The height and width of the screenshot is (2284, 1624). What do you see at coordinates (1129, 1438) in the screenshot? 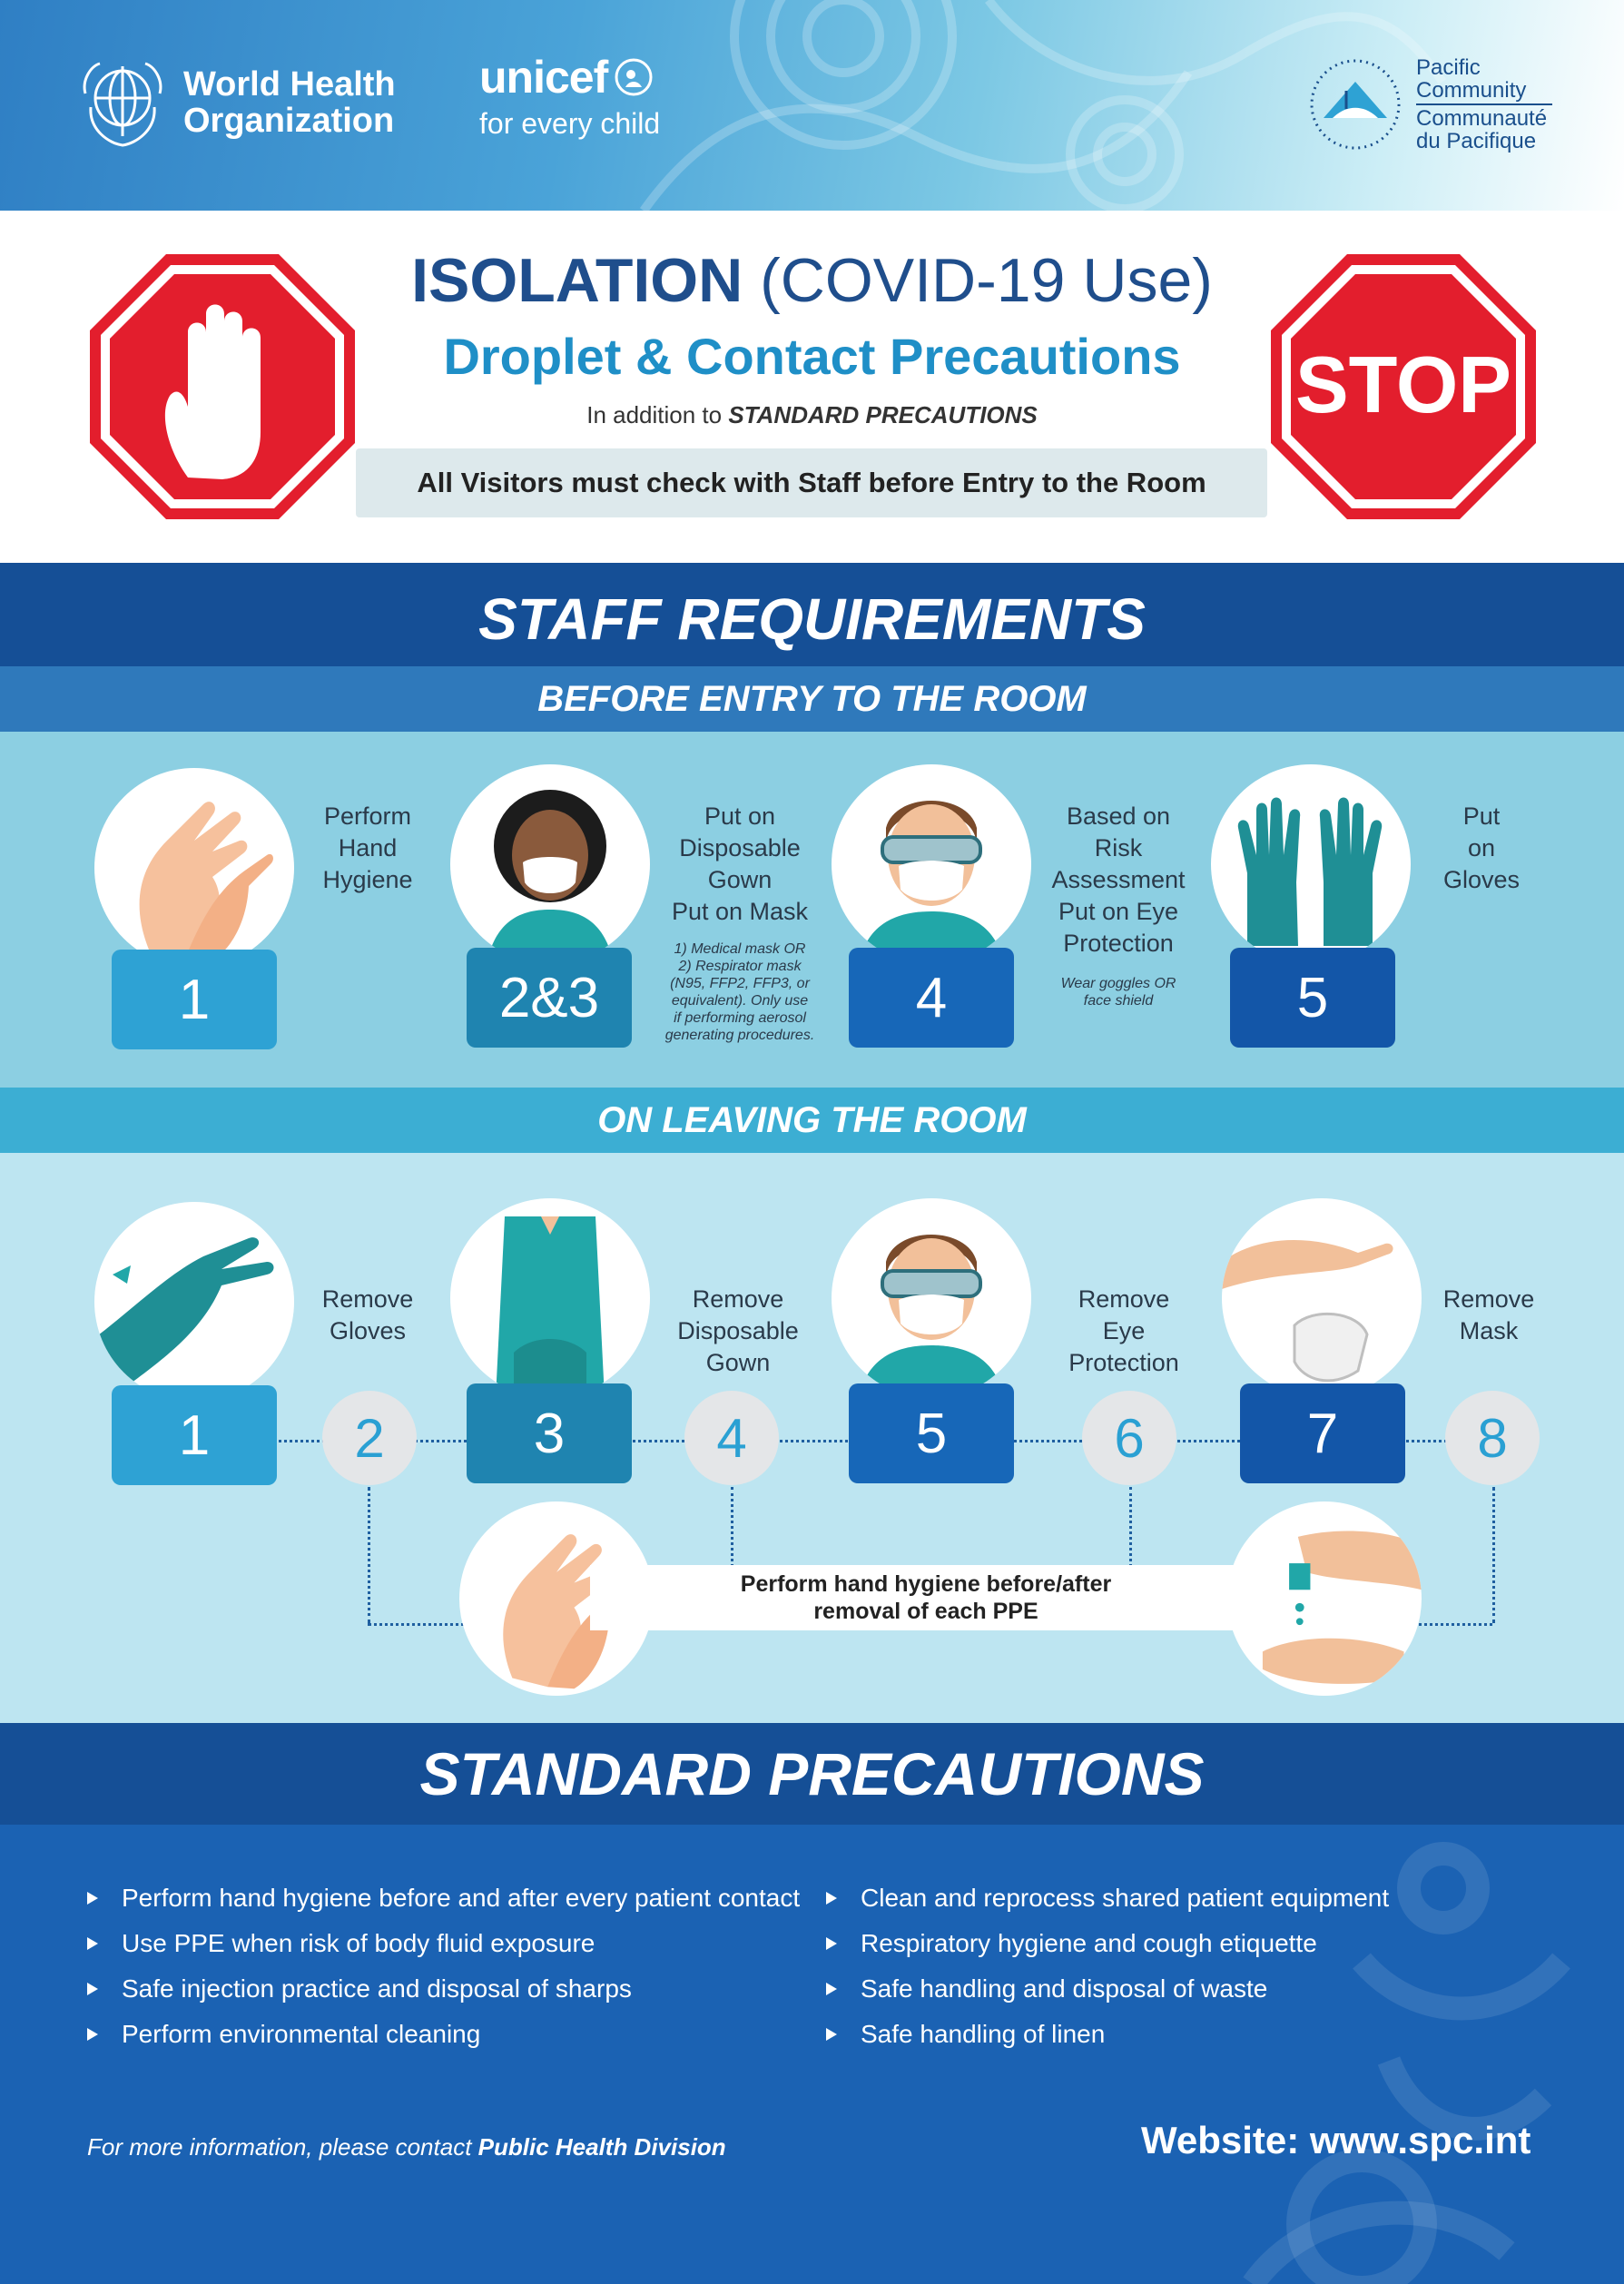
I see `hygiene-step-number: 6` at bounding box center [1129, 1438].